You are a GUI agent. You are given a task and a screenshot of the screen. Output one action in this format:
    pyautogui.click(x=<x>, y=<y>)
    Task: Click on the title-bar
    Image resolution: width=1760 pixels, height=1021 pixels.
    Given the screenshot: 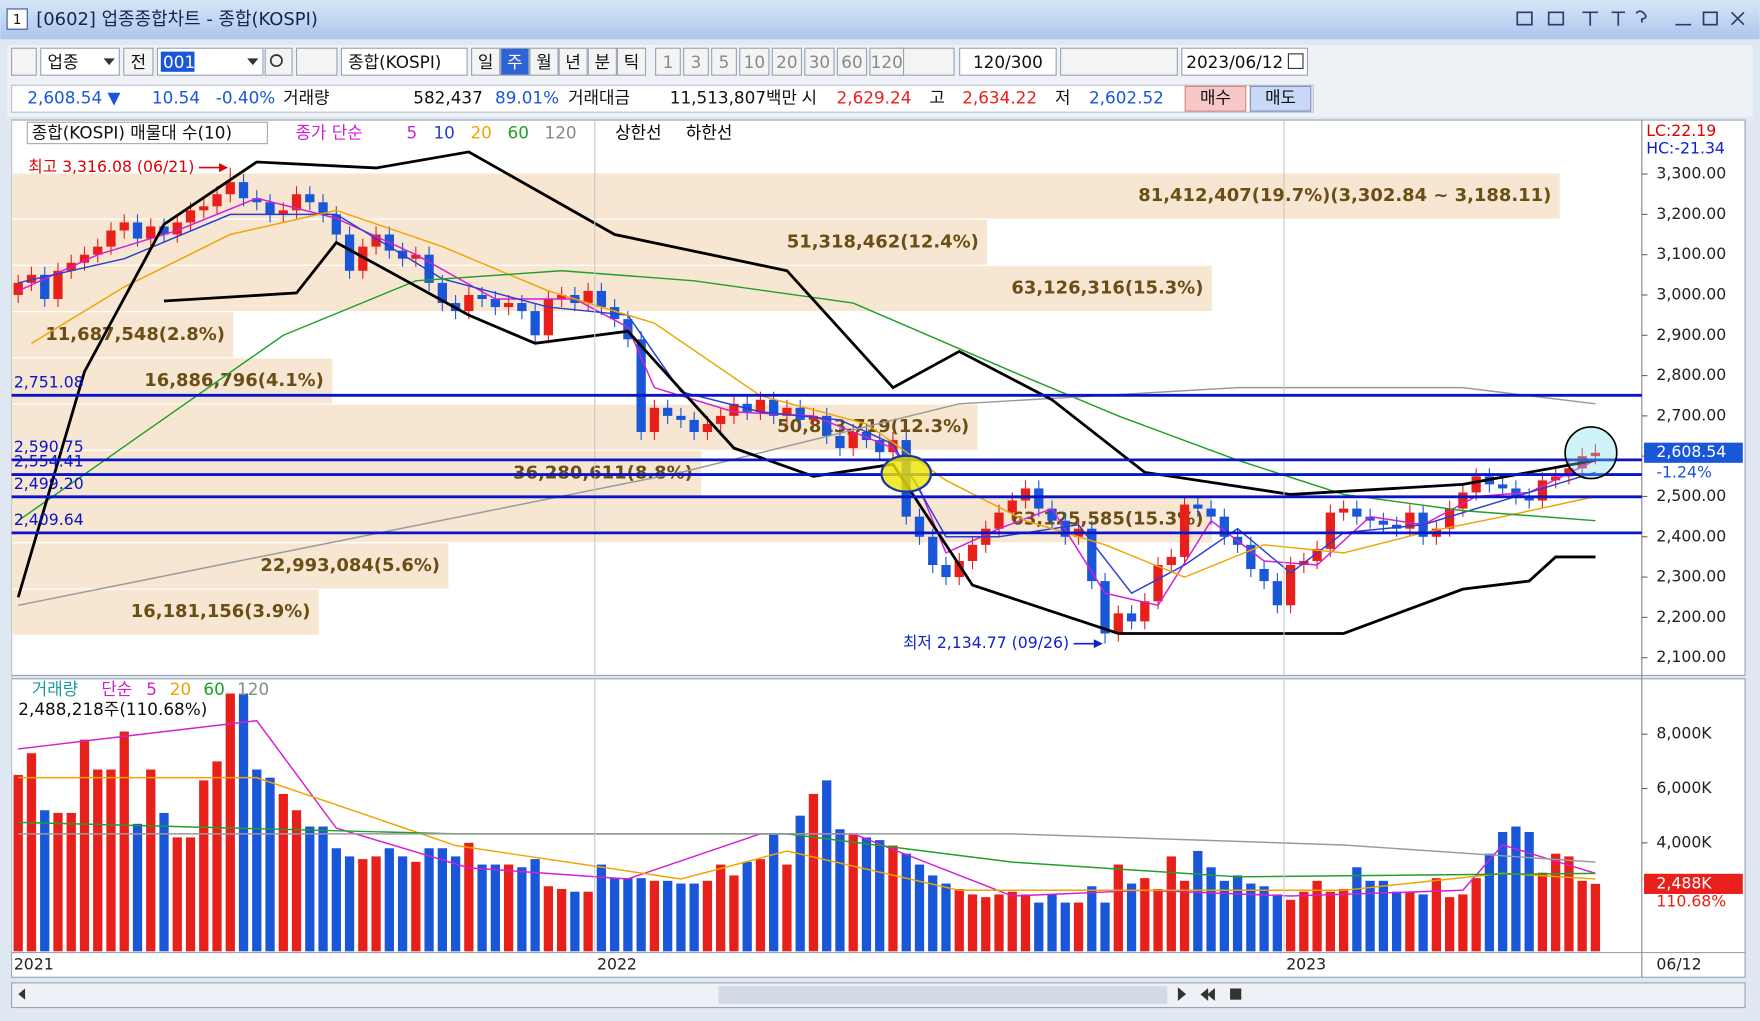 What is the action you would take?
    pyautogui.click(x=880, y=20)
    